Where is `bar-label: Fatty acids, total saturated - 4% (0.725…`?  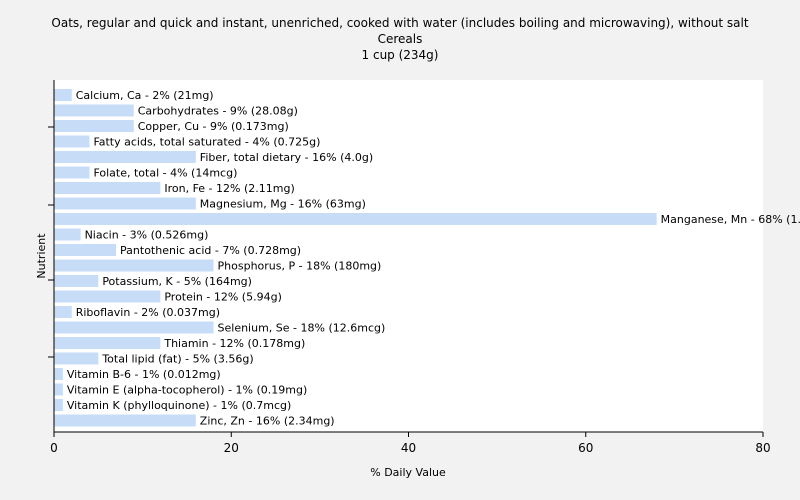
bar-label: Fatty acids, total saturated - 4% (0.725… is located at coordinates (206, 142).